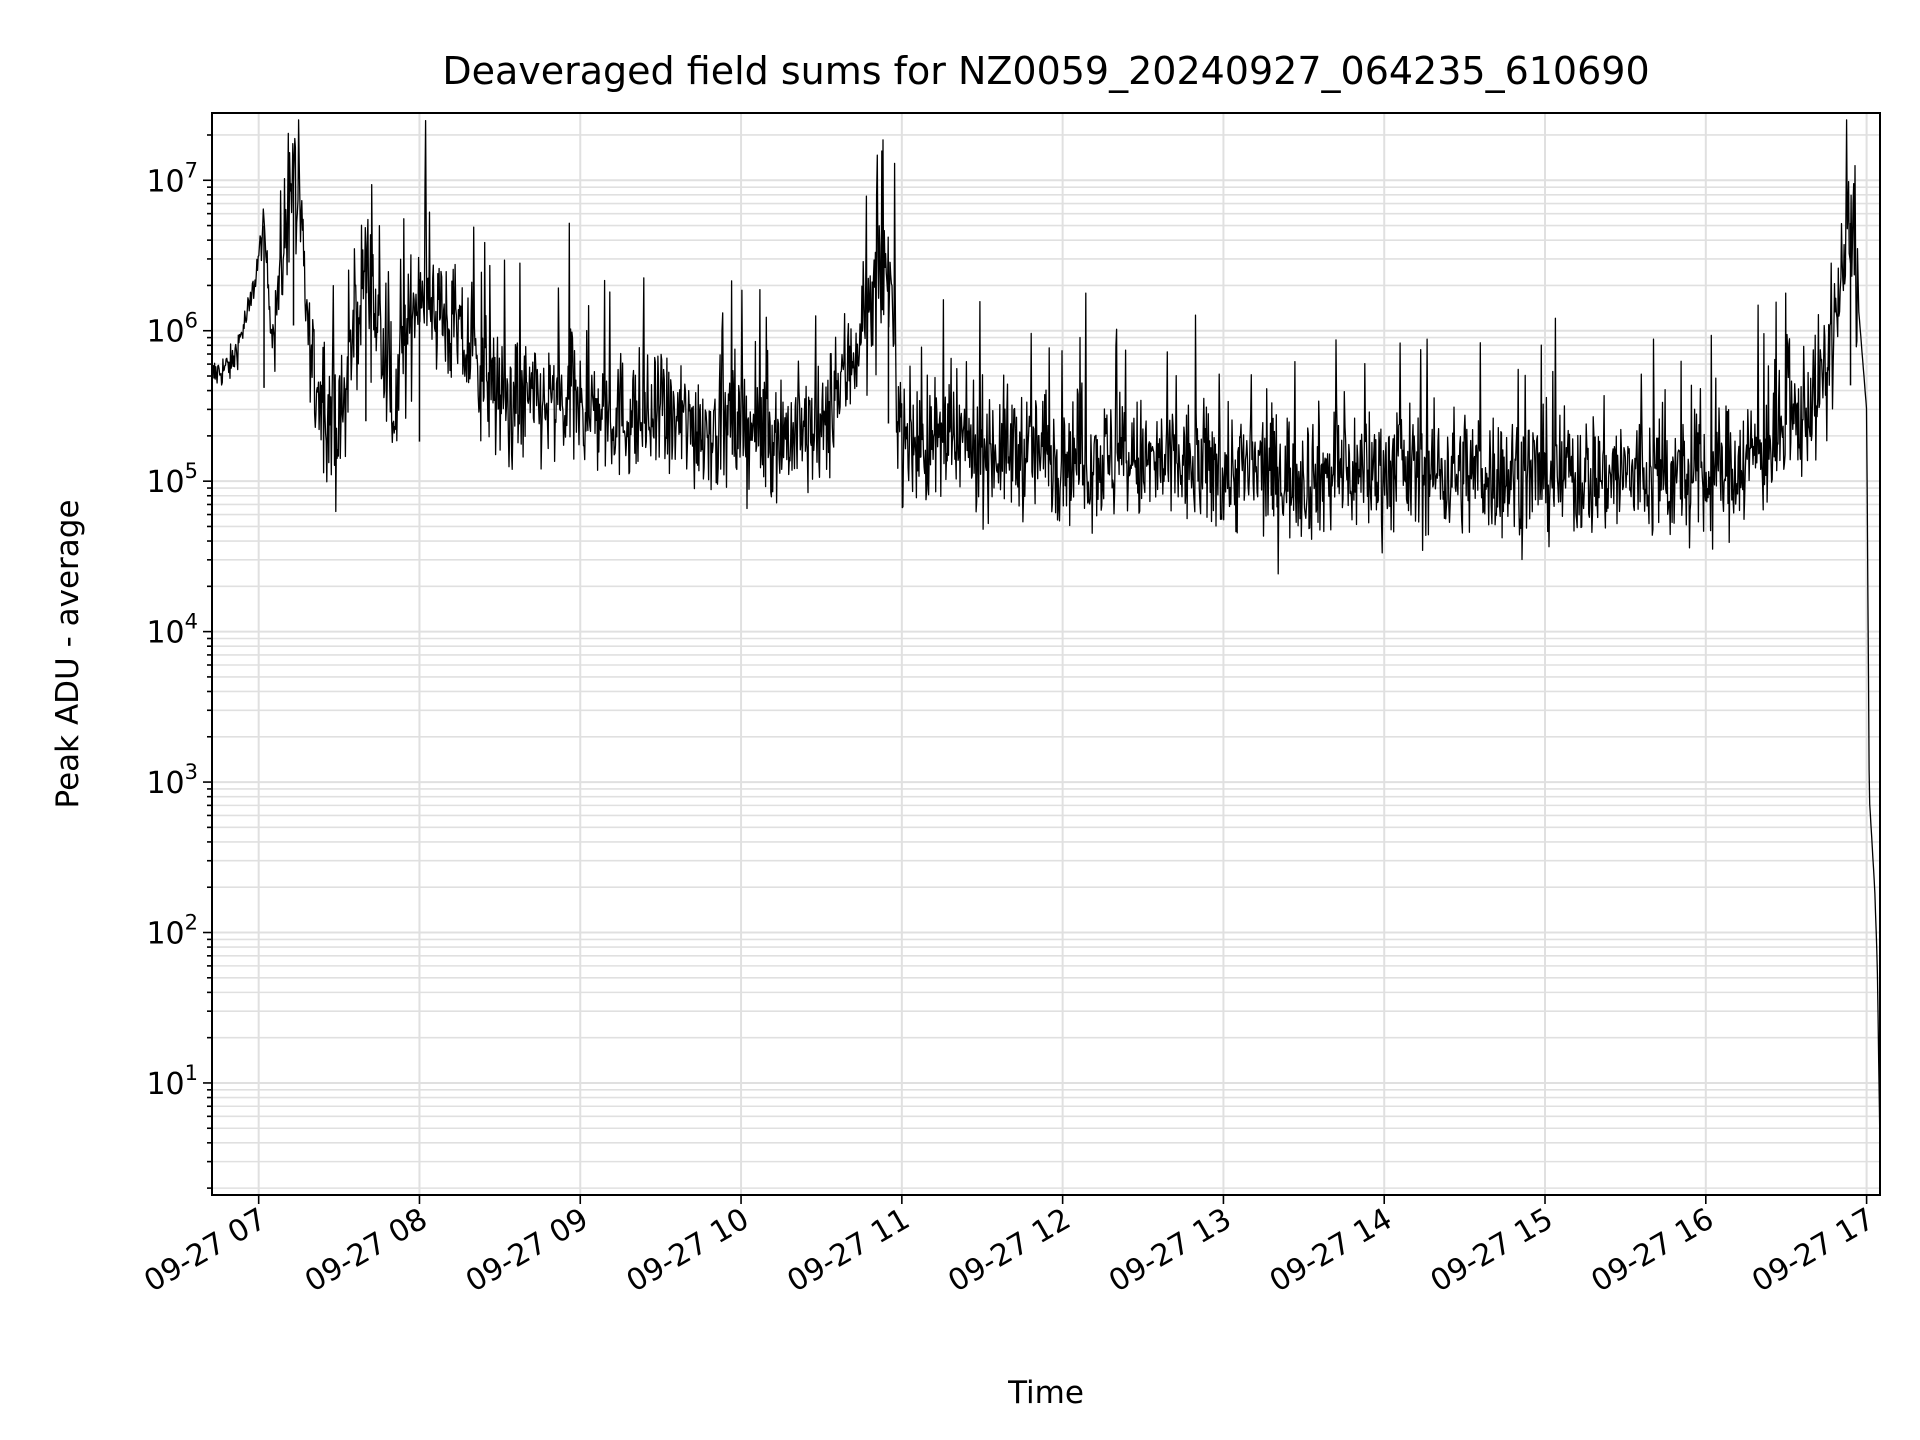  What do you see at coordinates (172, 178) in the screenshot?
I see `y-tick-label: 10⁷` at bounding box center [172, 178].